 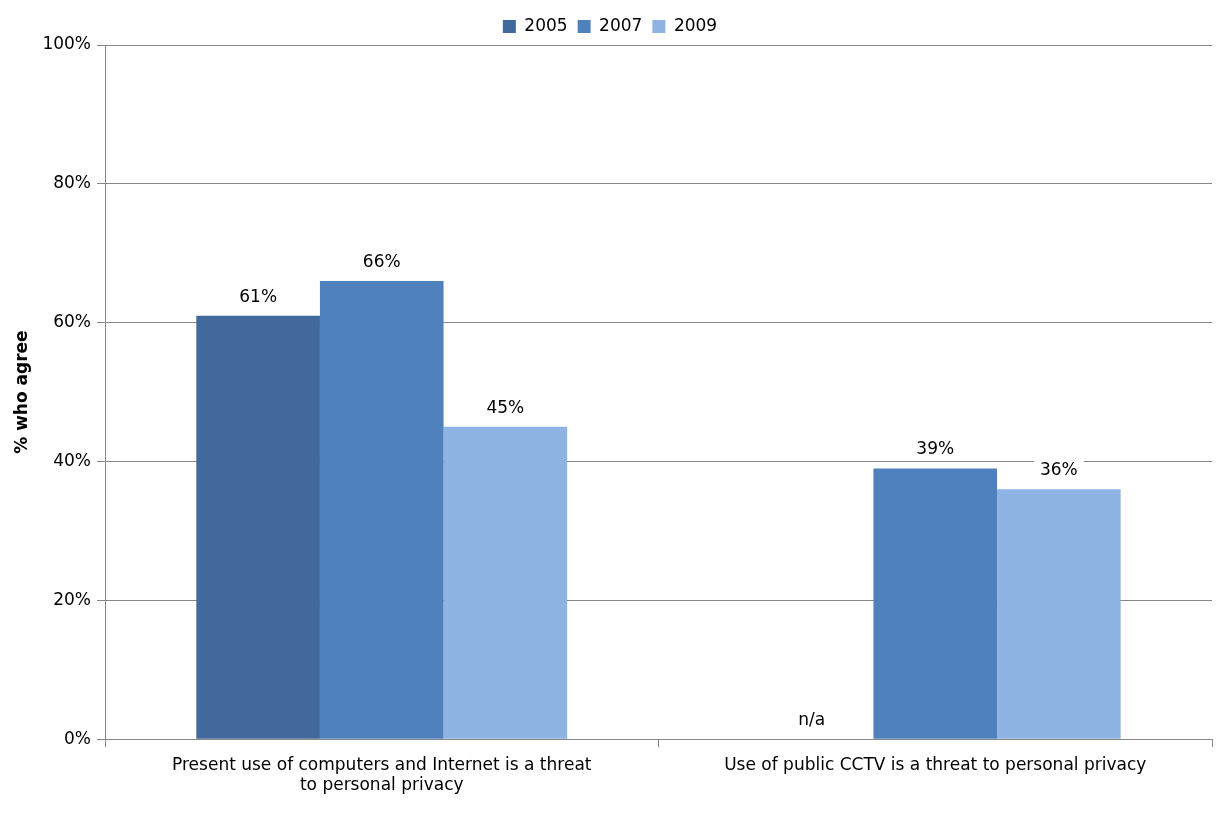 What do you see at coordinates (812, 719) in the screenshot?
I see `text: n/a` at bounding box center [812, 719].